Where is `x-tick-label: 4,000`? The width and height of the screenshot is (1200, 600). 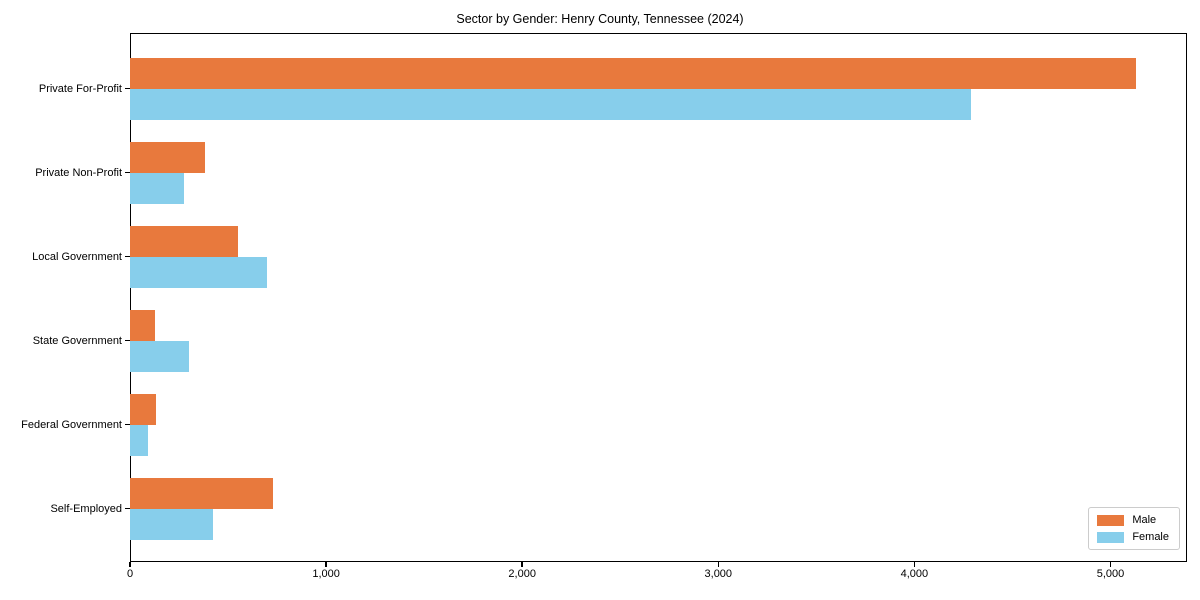
x-tick-label: 4,000 is located at coordinates (914, 574).